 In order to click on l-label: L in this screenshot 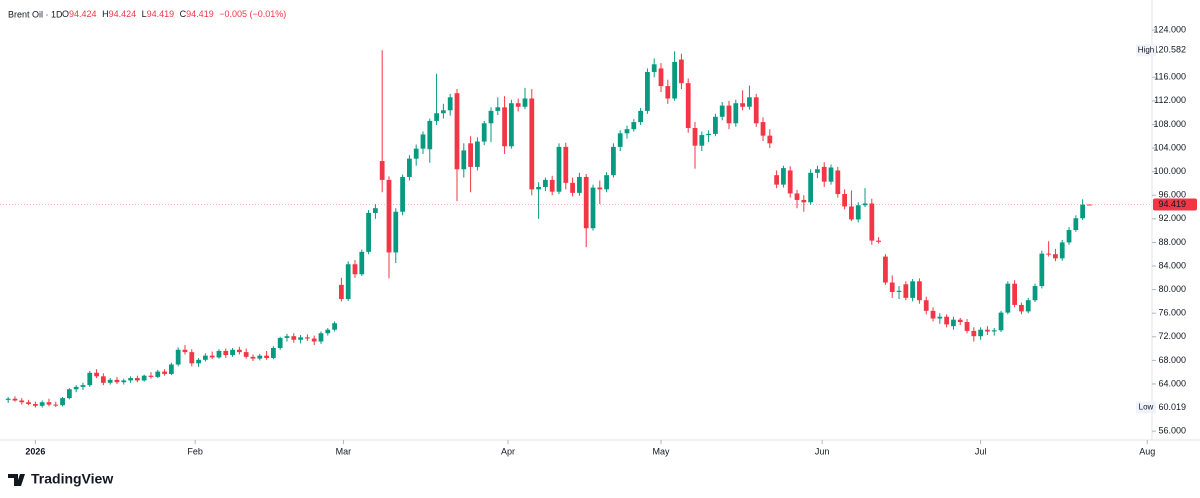, I will do `click(144, 14)`.